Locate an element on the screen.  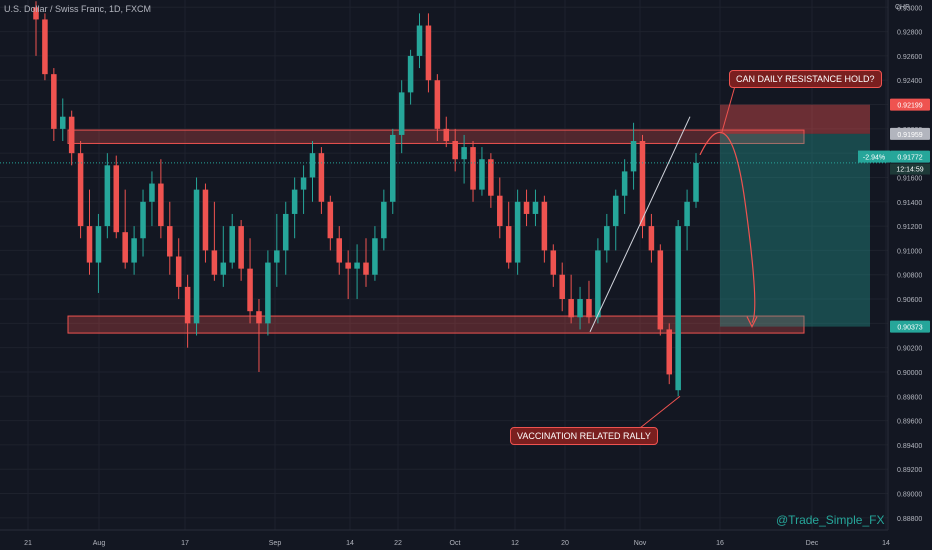
y-tick-label: 0.89200 is located at coordinates (909, 470).